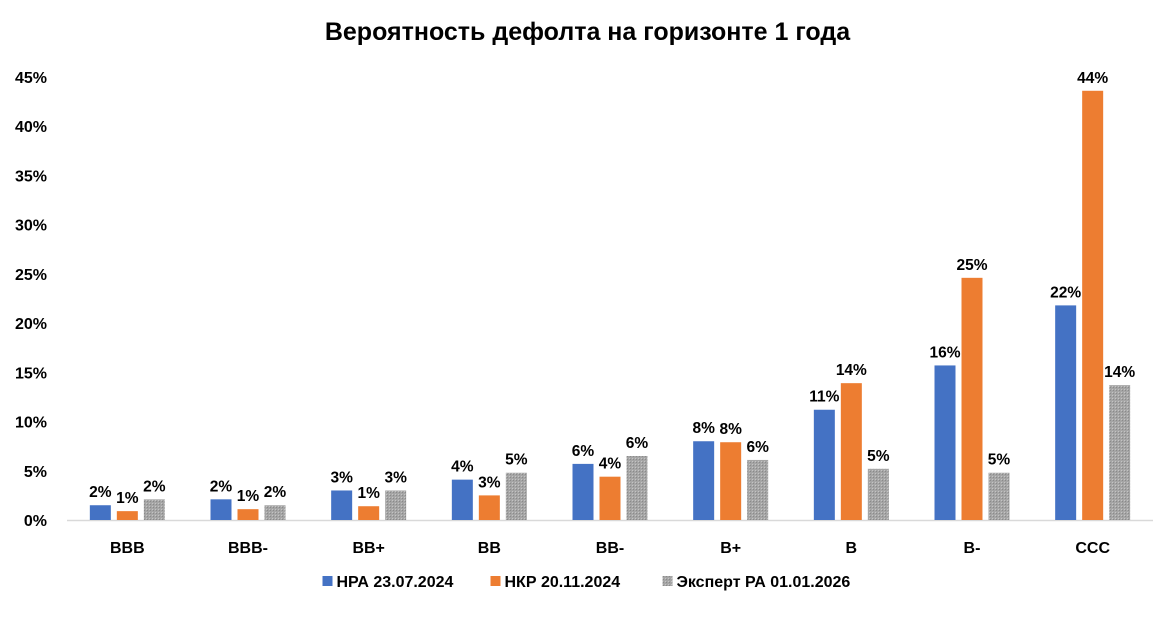  What do you see at coordinates (852, 548) in the screenshot?
I see `x-tick-label: B` at bounding box center [852, 548].